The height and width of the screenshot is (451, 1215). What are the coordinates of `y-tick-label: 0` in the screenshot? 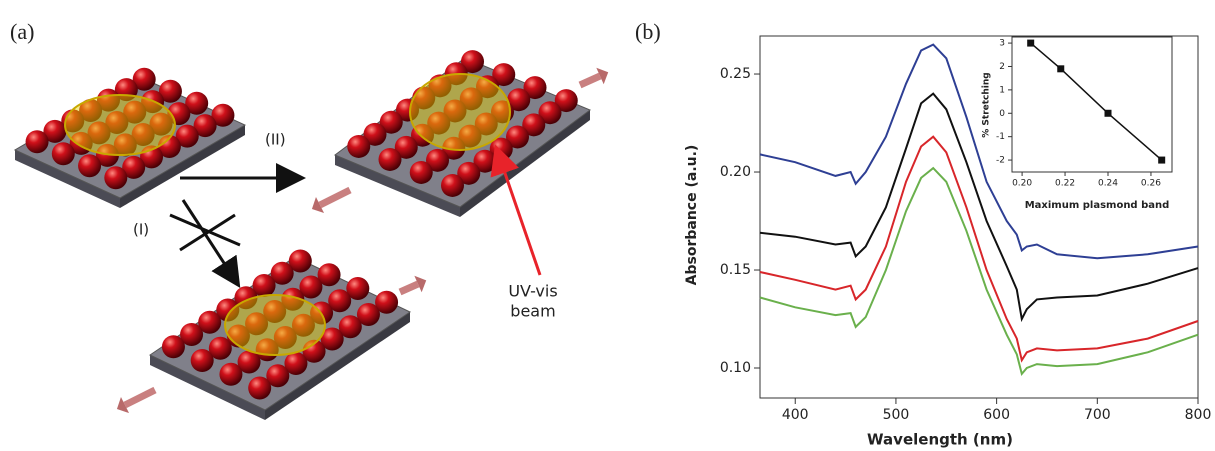 It's located at (1002, 114).